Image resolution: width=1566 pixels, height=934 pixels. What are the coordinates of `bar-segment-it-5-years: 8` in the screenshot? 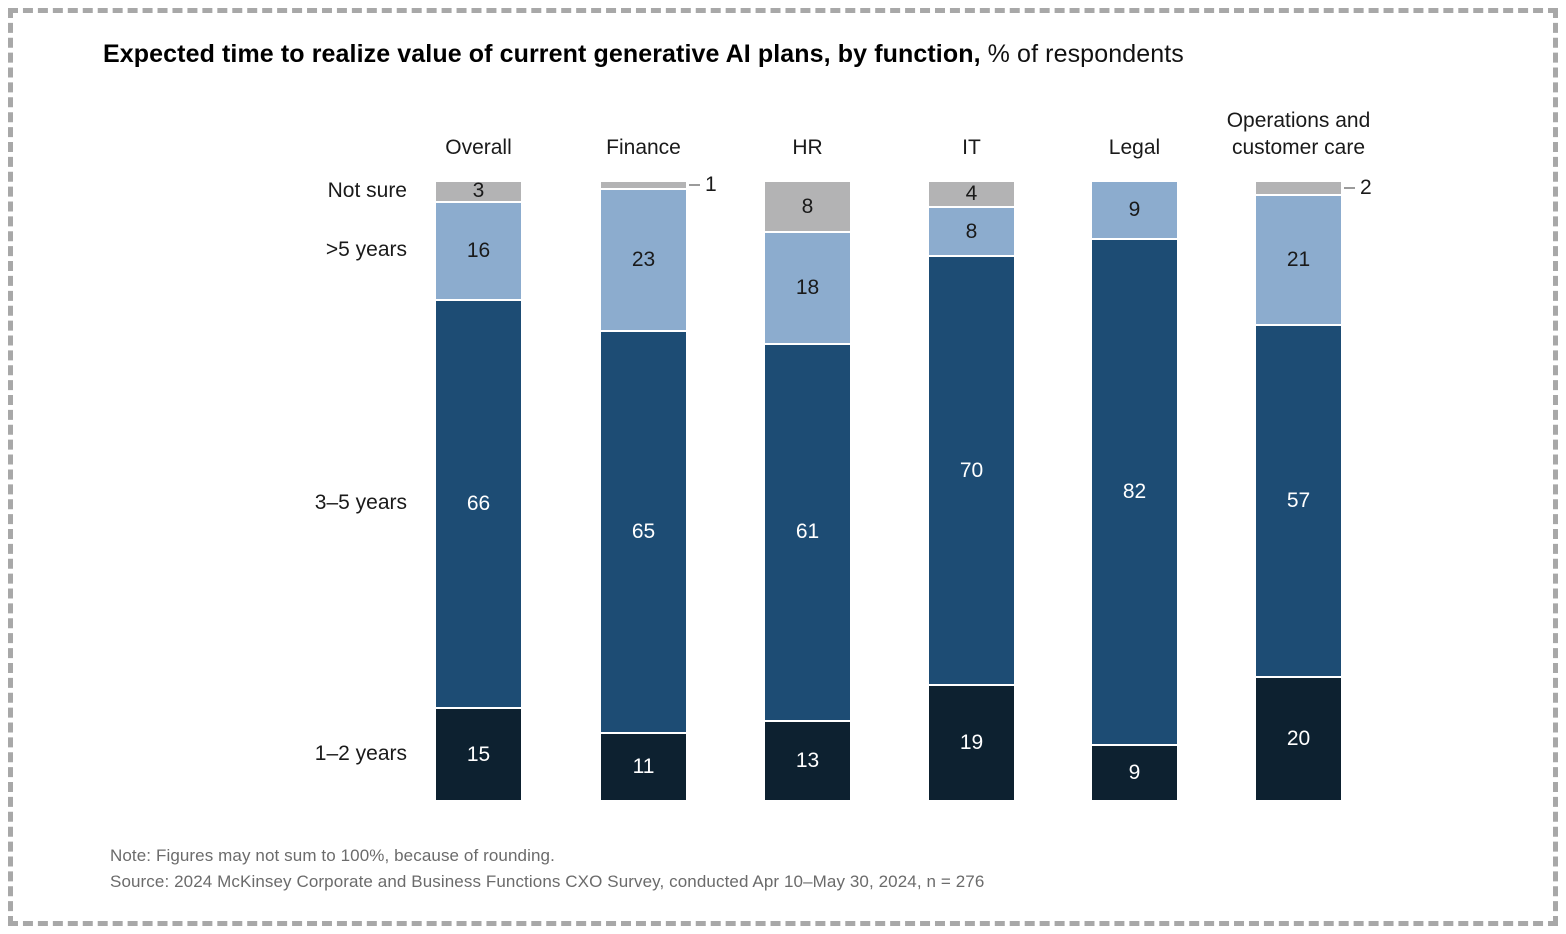 It's located at (971, 231).